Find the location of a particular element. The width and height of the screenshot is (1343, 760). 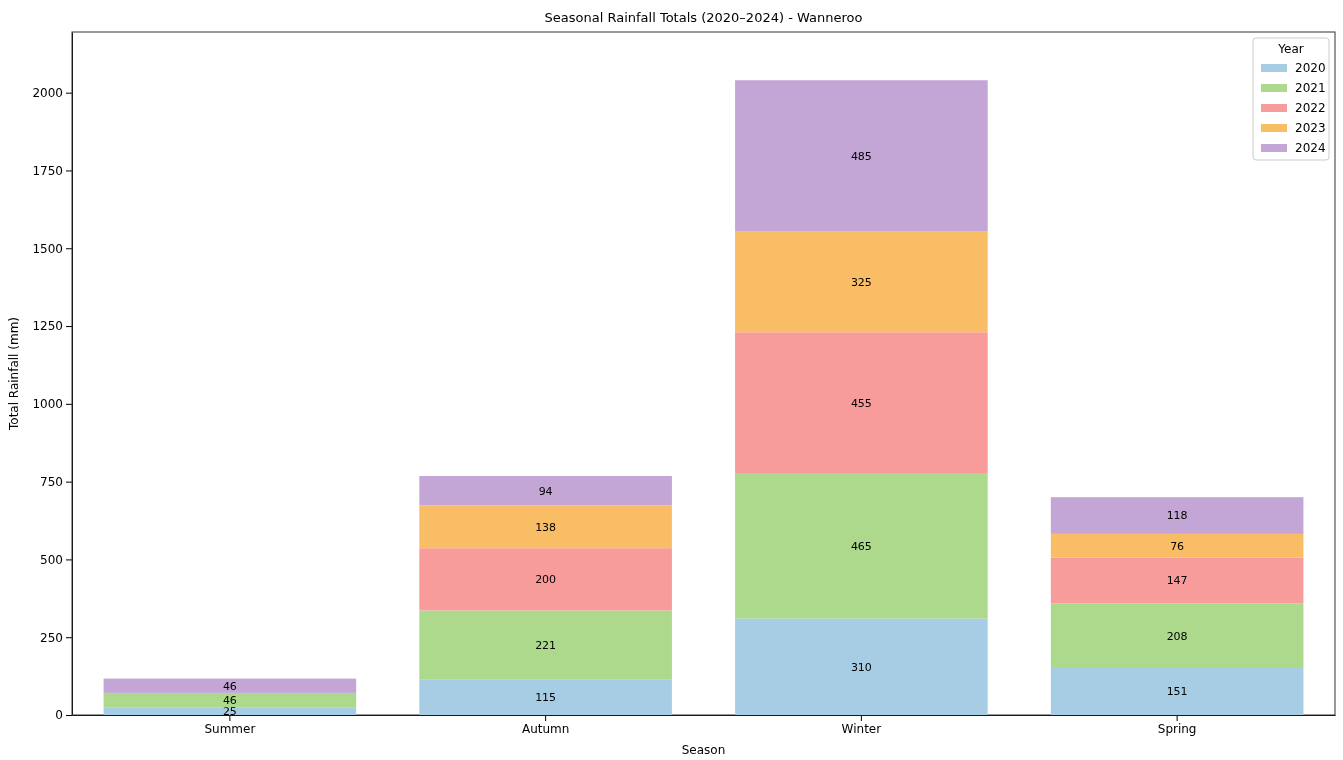

y-tick-label: 1750 is located at coordinates (47, 170).